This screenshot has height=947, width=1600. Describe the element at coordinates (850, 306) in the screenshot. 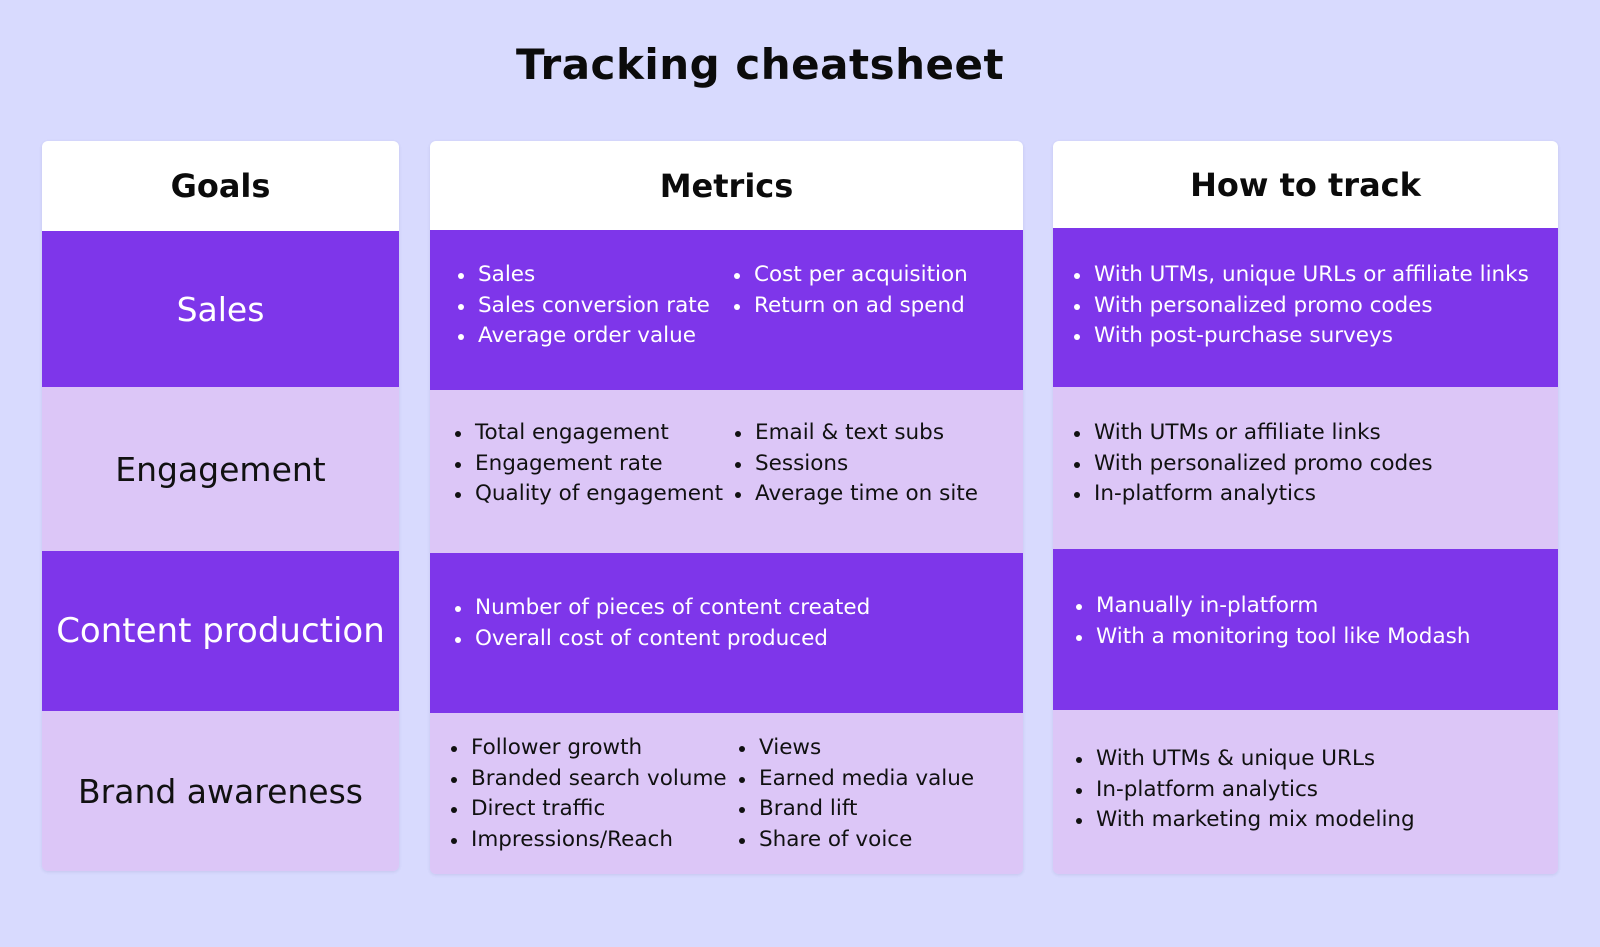

I see `list-item: Return on ad spend` at that location.